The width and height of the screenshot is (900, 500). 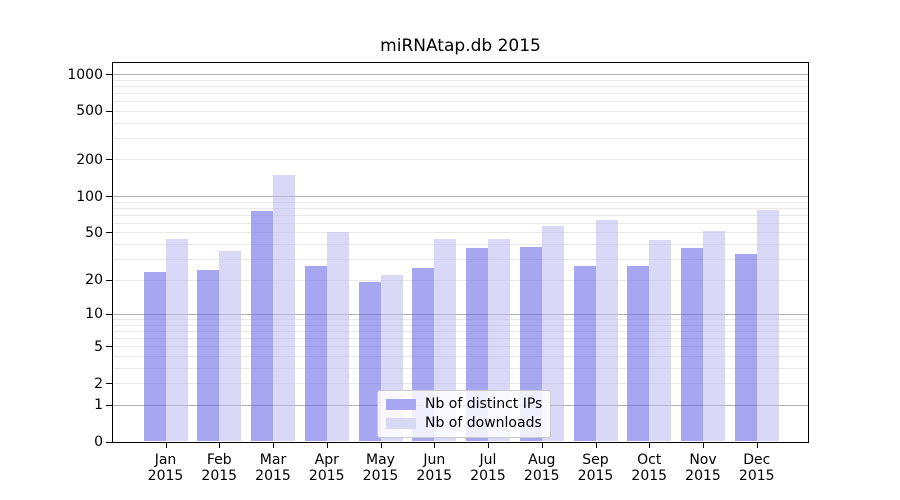 What do you see at coordinates (714, 336) in the screenshot?
I see `bar-downloads-nov` at bounding box center [714, 336].